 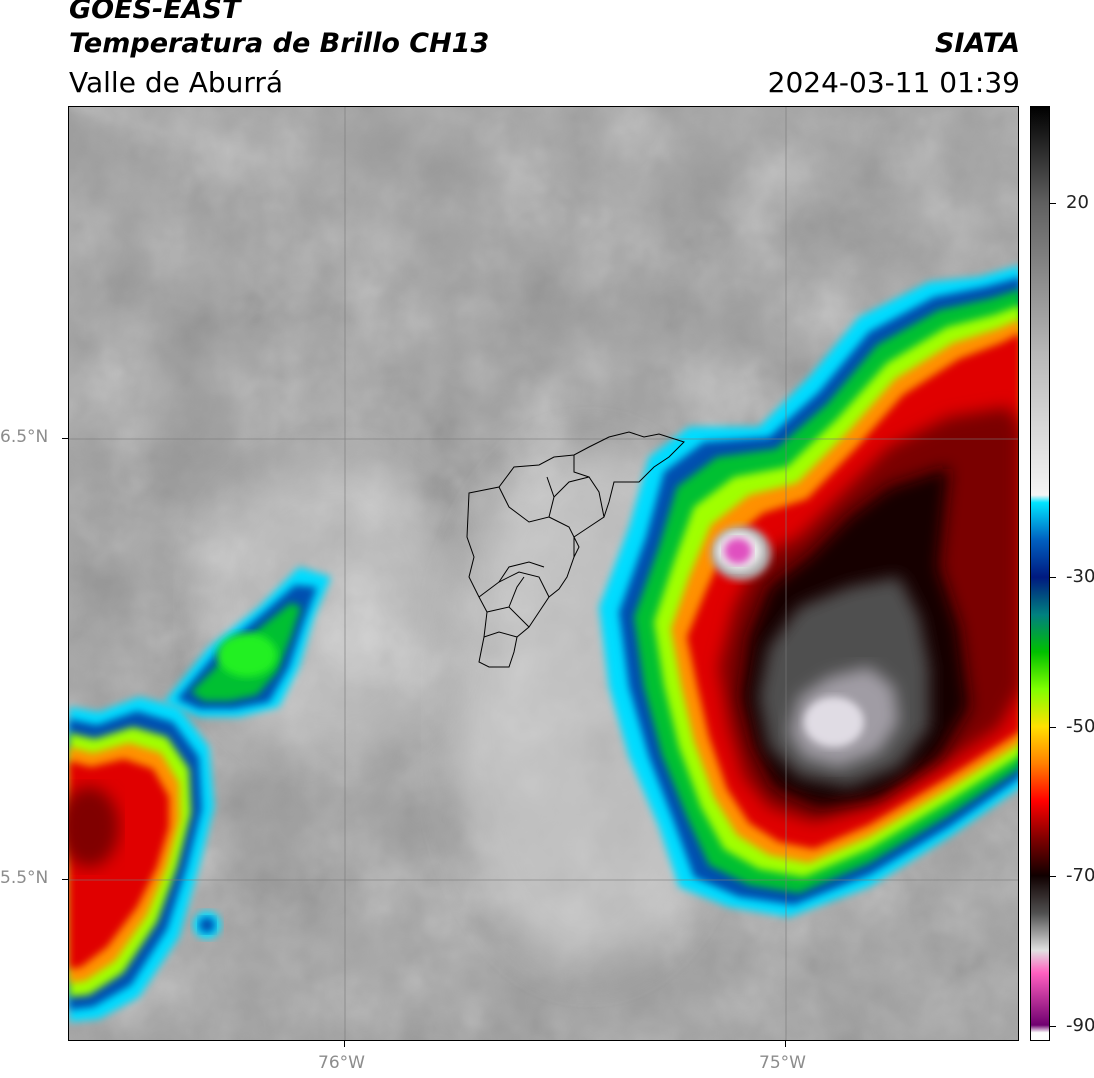 What do you see at coordinates (176, 82) in the screenshot?
I see `region-subtitle: Valle de Aburrá` at bounding box center [176, 82].